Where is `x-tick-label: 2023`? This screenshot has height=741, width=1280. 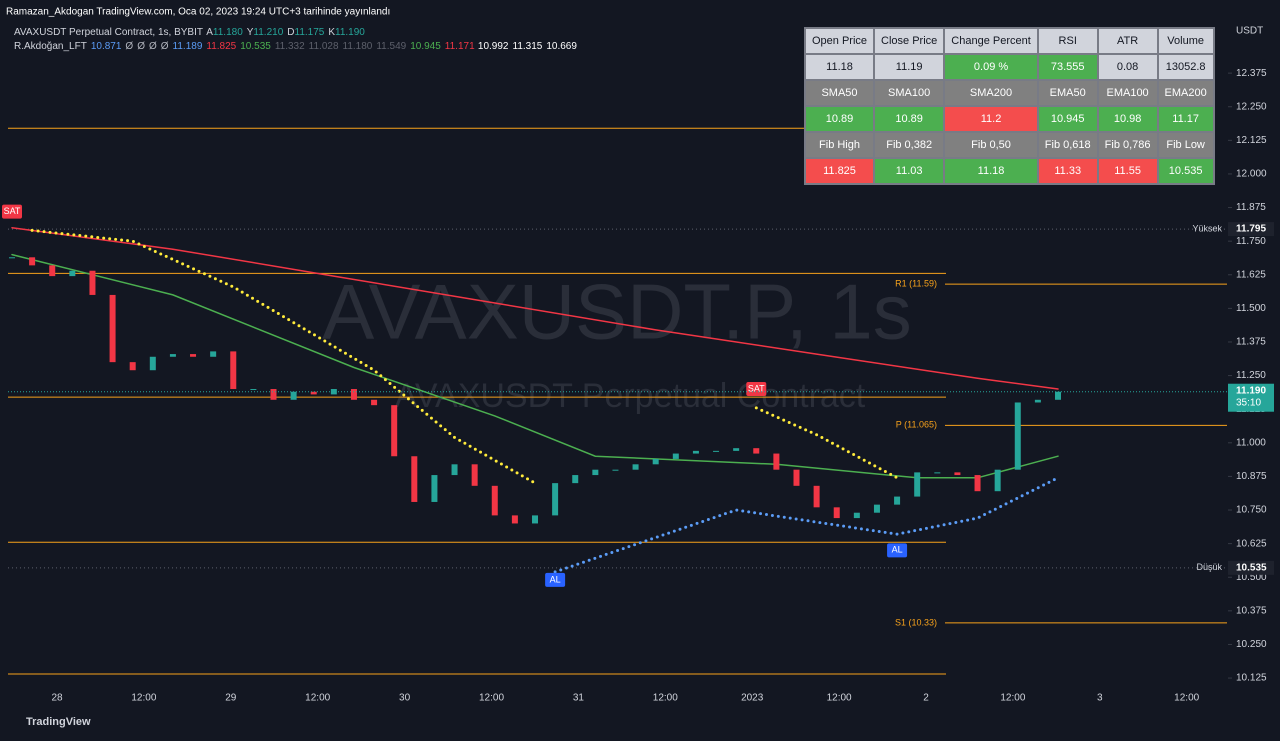 x-tick-label: 2023 is located at coordinates (752, 698).